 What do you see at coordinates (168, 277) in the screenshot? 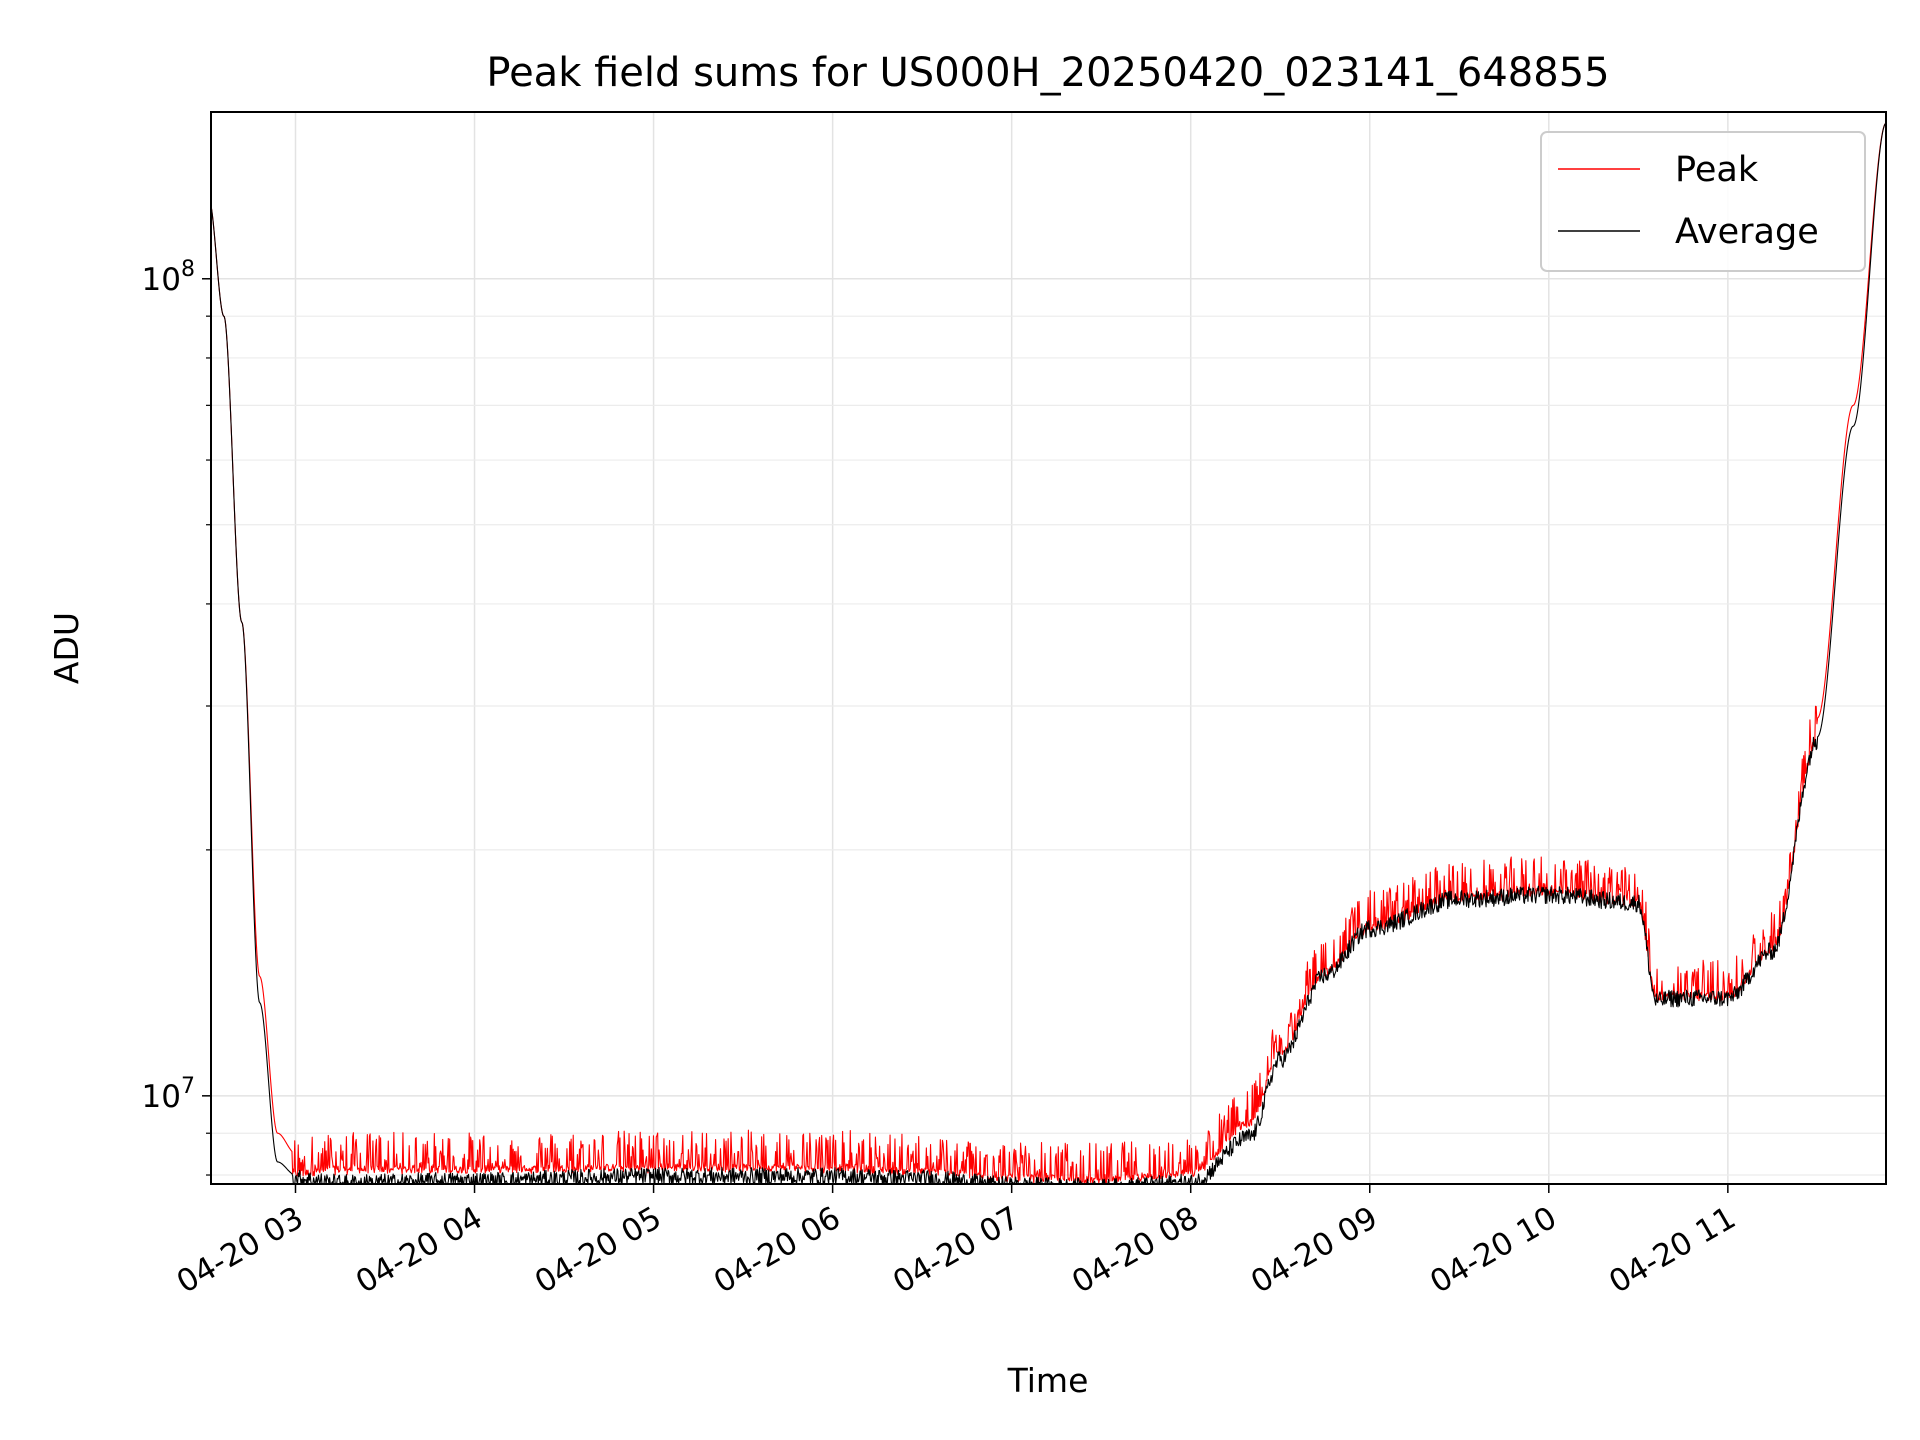
I see `y-tick-label: 10⁸` at bounding box center [168, 277].